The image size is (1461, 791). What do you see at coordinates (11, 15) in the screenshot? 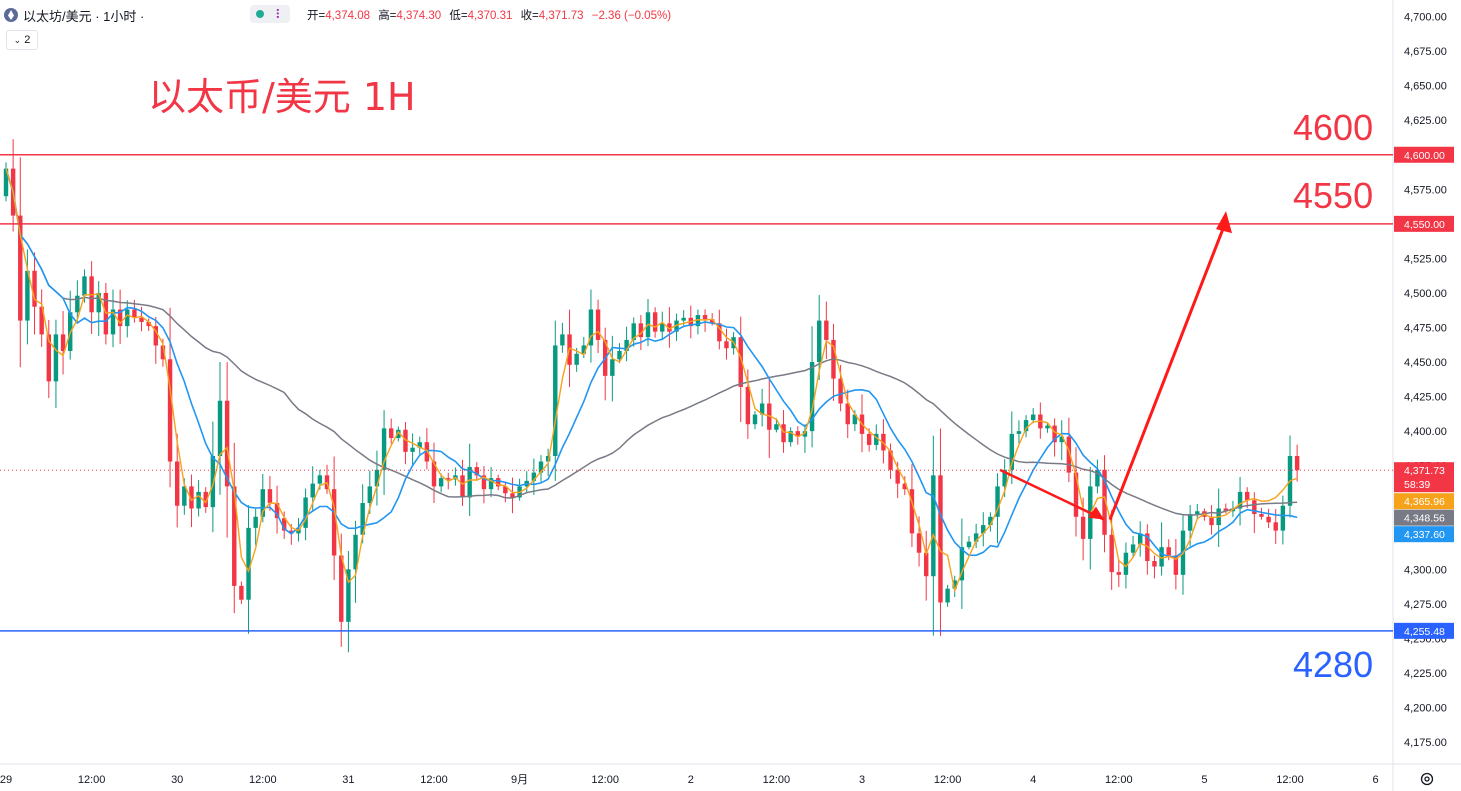
I see `ethereum-icon` at bounding box center [11, 15].